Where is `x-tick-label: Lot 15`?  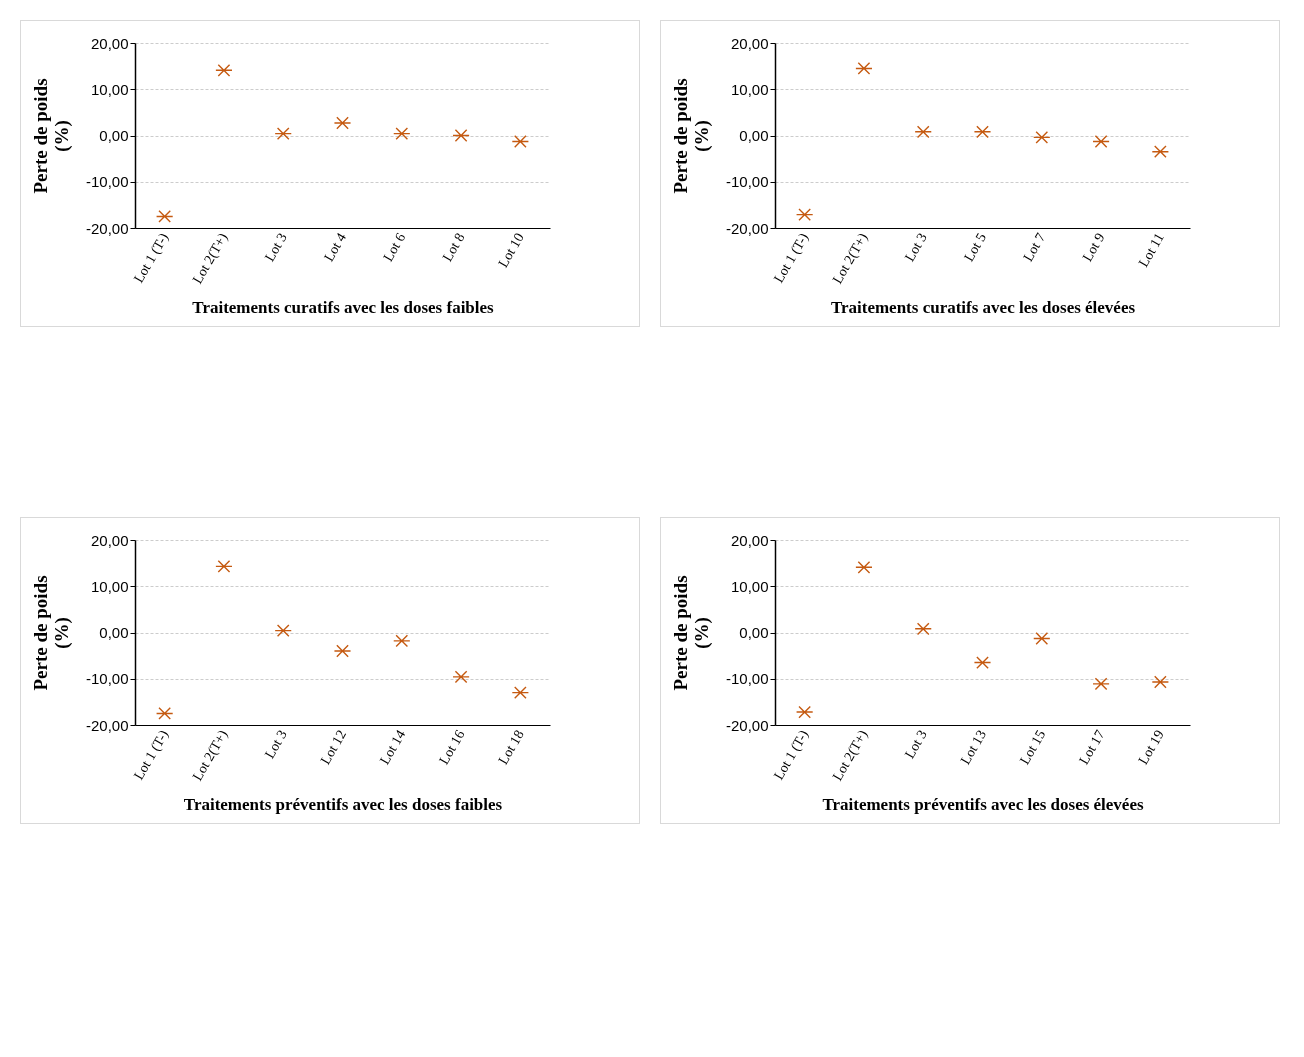 x-tick-label: Lot 15 is located at coordinates (1032, 747).